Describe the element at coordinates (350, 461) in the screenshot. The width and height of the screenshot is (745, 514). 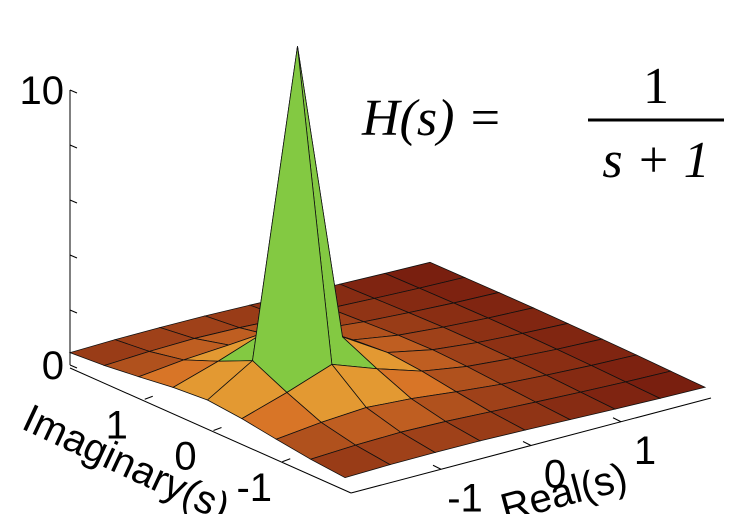
I see `surface-patch` at that location.